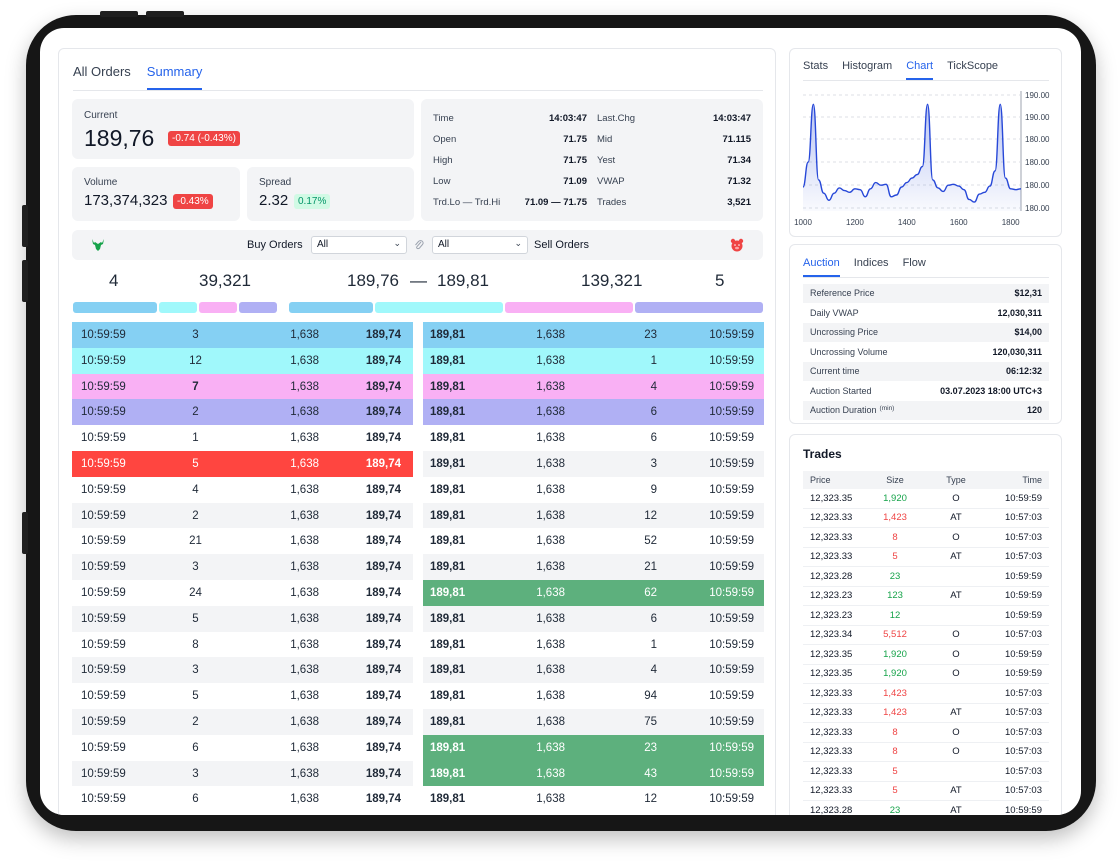 Image resolution: width=1120 pixels, height=868 pixels. Describe the element at coordinates (926, 616) in the screenshot. I see `trade-row: 12,323.23 12 10:59:59` at that location.